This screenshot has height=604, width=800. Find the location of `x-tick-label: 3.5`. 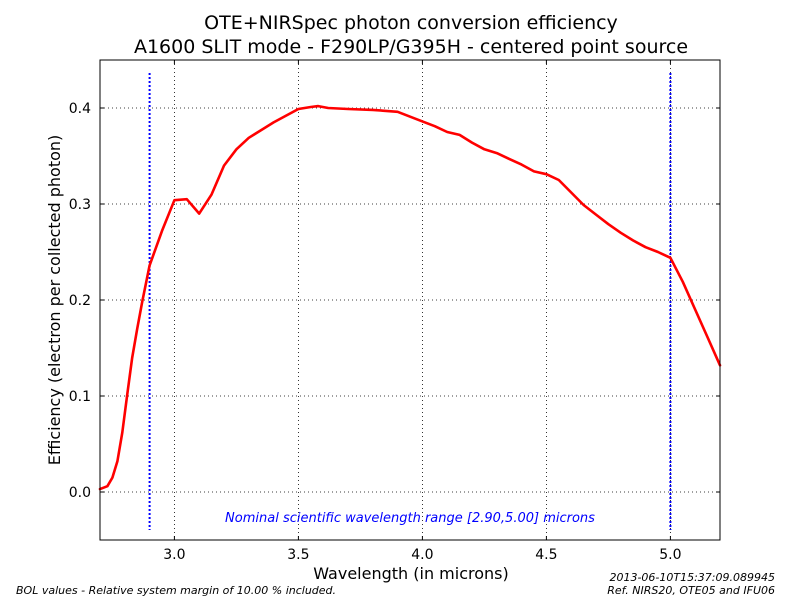

x-tick-label: 3.5 is located at coordinates (298, 555).